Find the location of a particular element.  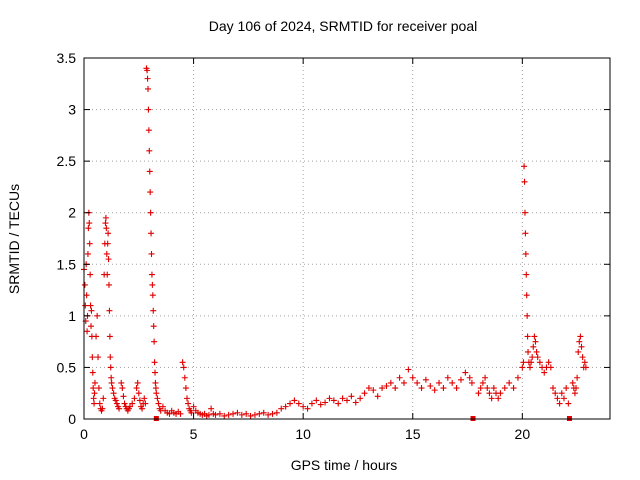

y-axis-label: SRMTID / TECUs is located at coordinates (14, 239).